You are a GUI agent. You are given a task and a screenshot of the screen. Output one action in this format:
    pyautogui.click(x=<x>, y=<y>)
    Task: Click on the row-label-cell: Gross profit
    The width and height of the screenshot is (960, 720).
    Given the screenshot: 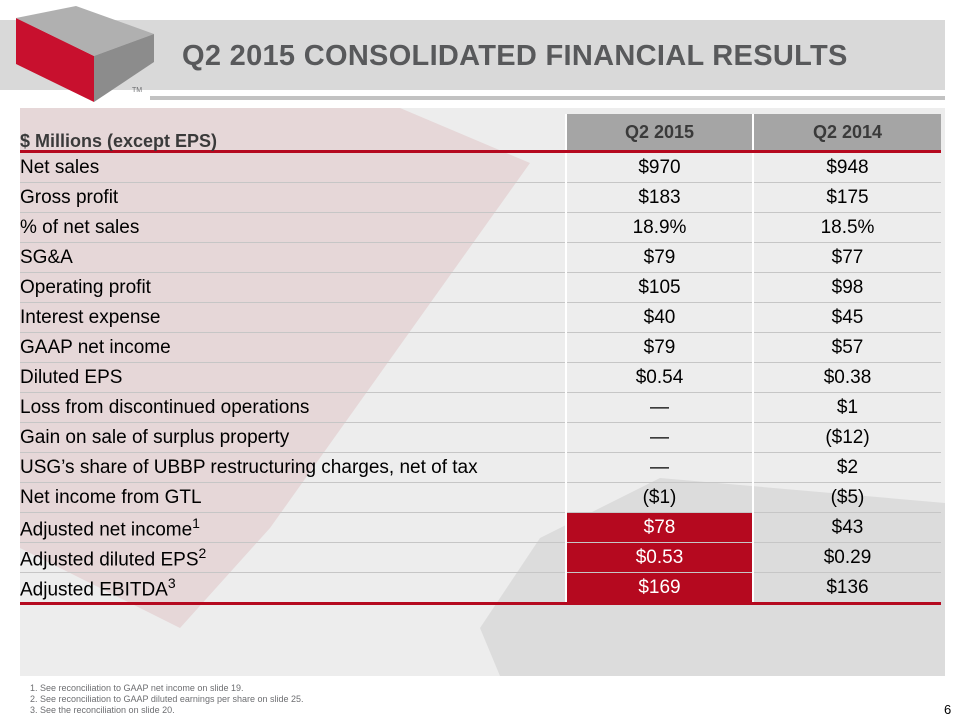 What is the action you would take?
    pyautogui.click(x=293, y=197)
    